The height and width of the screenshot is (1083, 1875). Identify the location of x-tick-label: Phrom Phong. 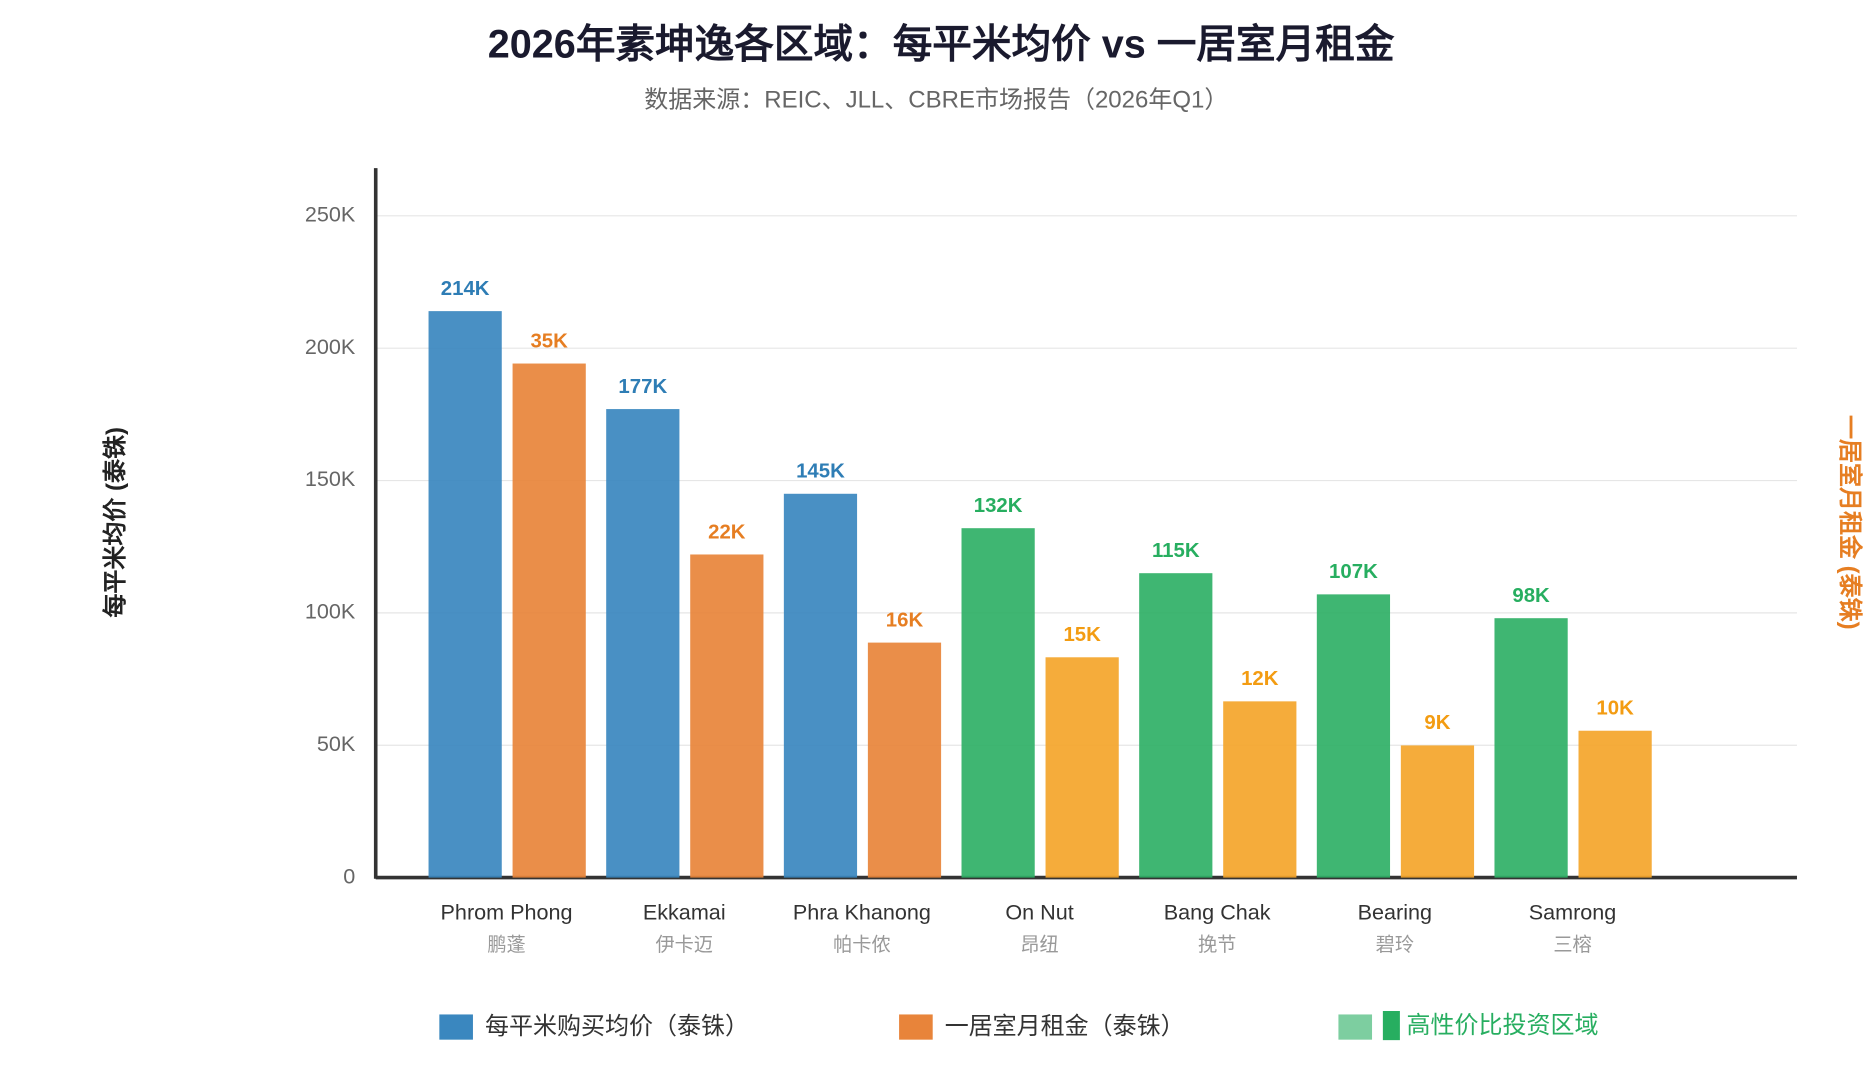
(507, 911).